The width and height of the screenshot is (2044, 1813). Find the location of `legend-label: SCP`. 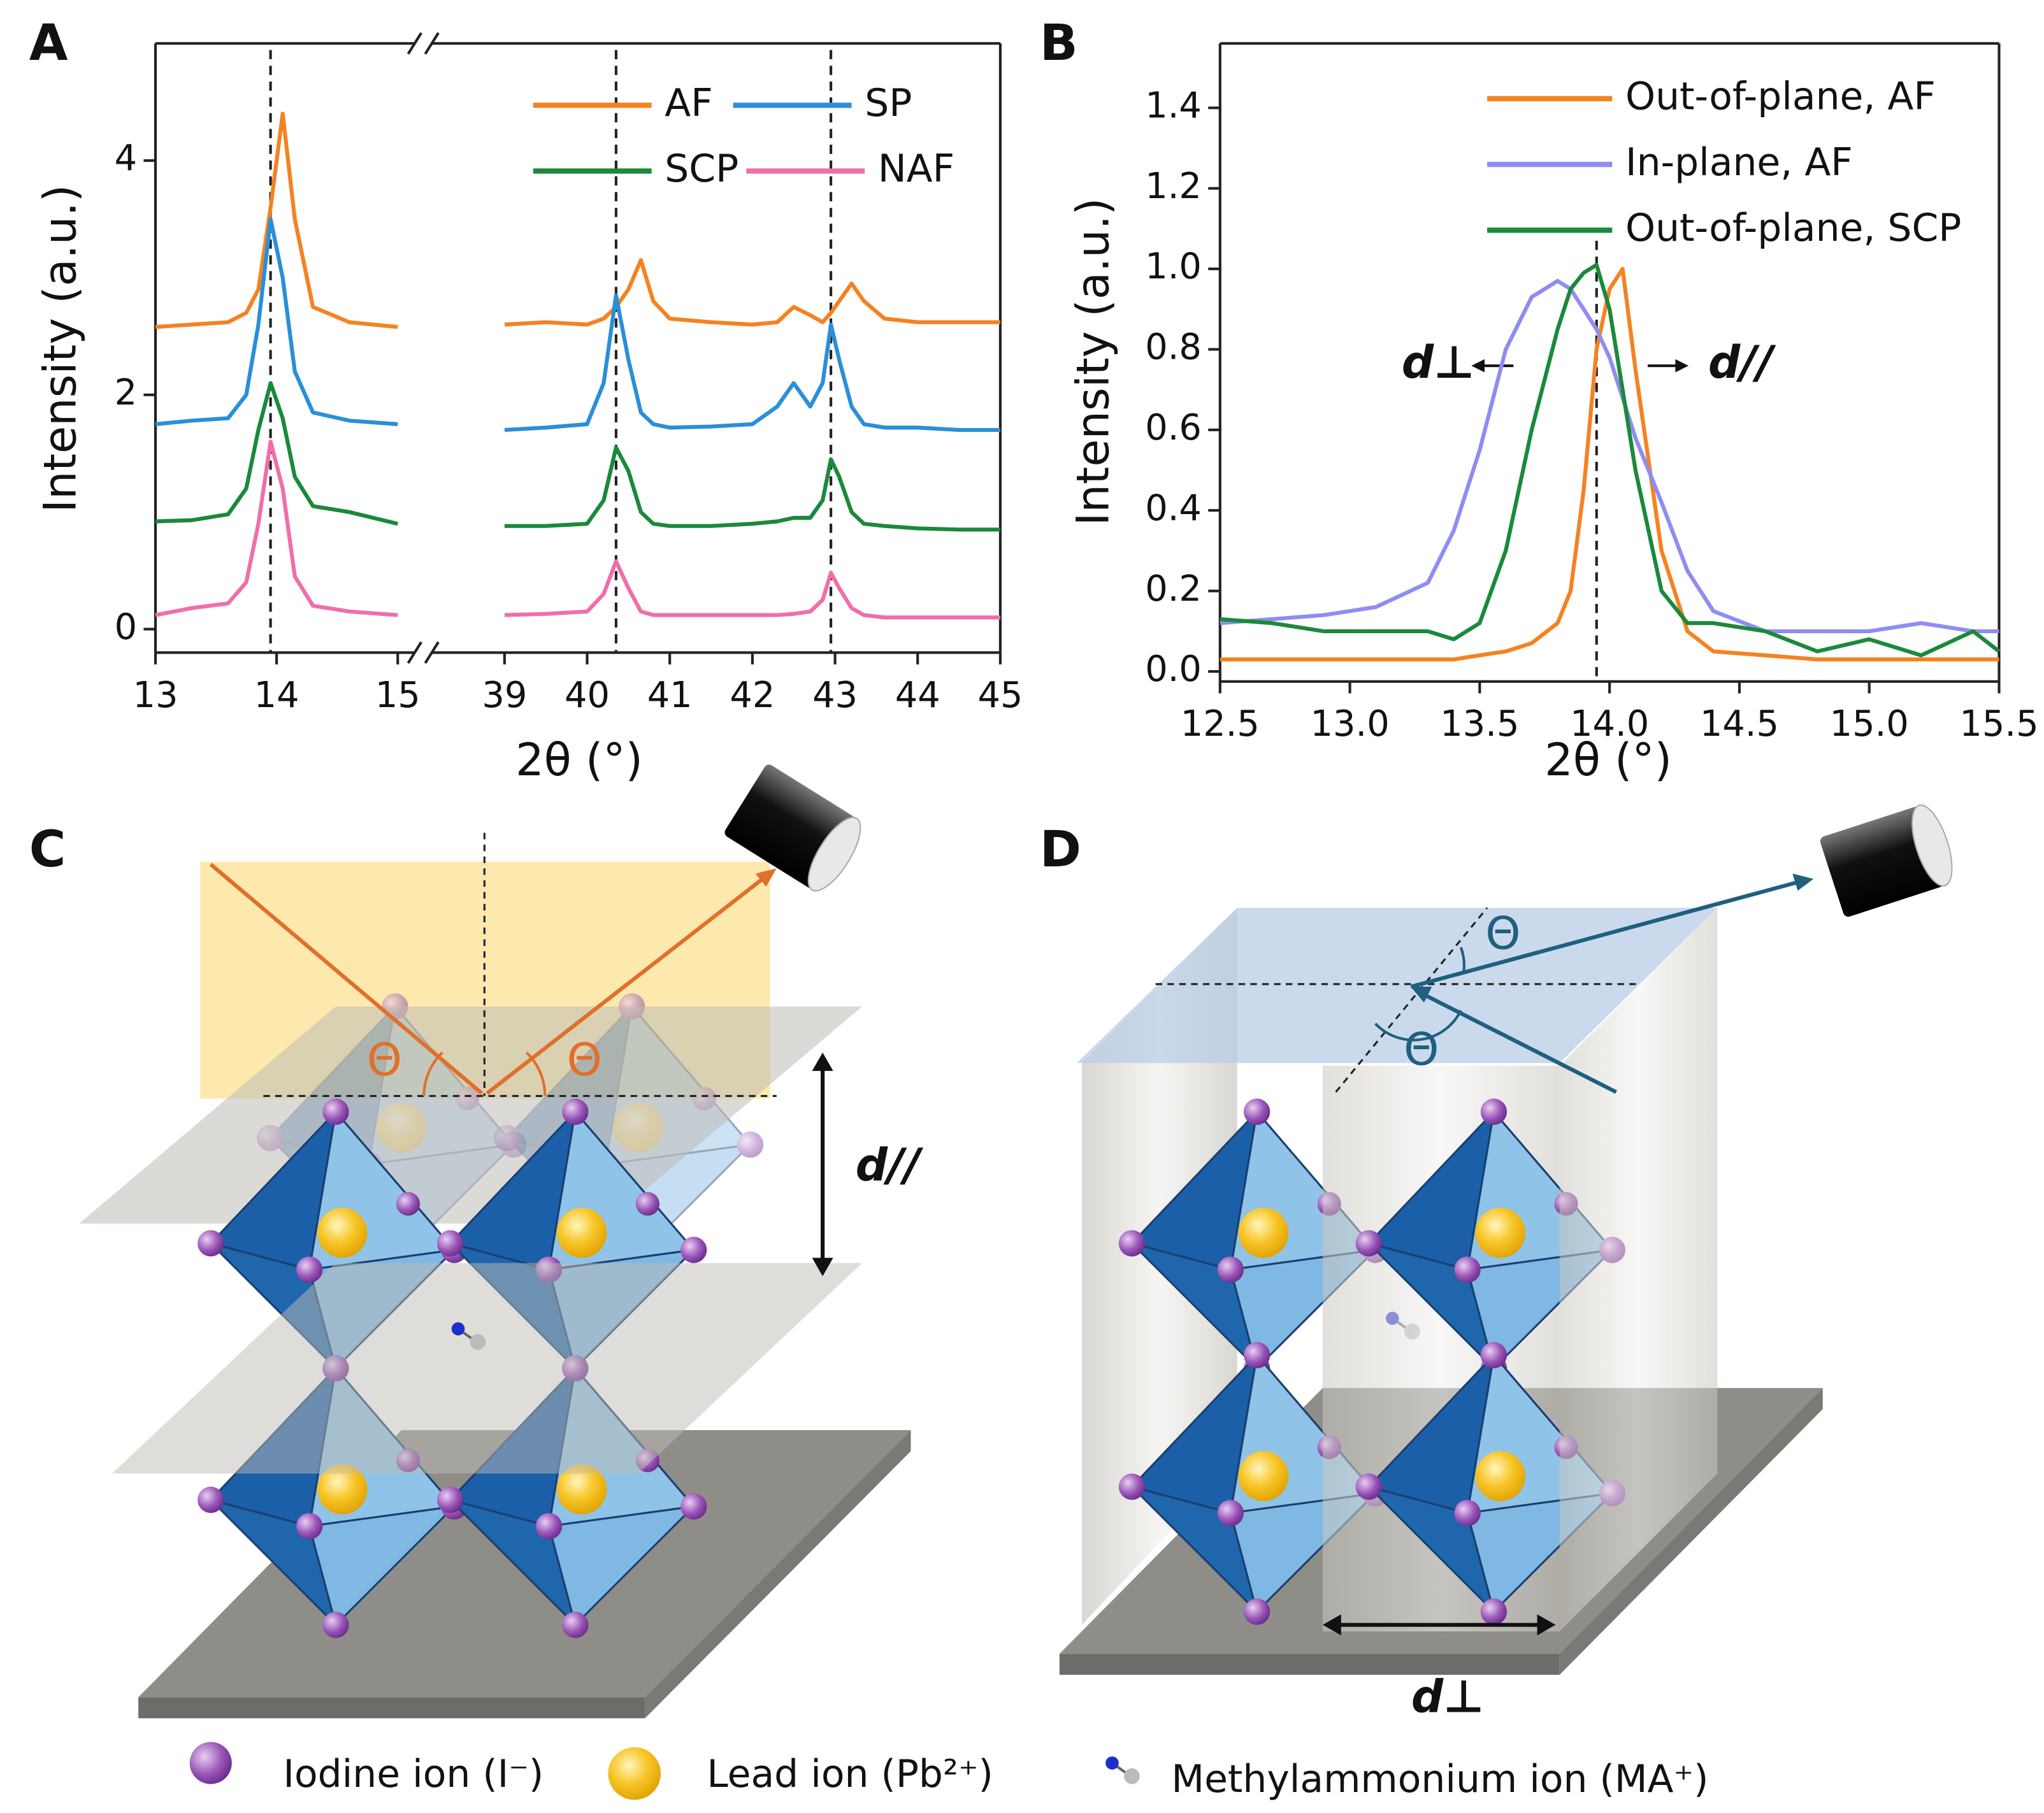

legend-label: SCP is located at coordinates (701, 169).